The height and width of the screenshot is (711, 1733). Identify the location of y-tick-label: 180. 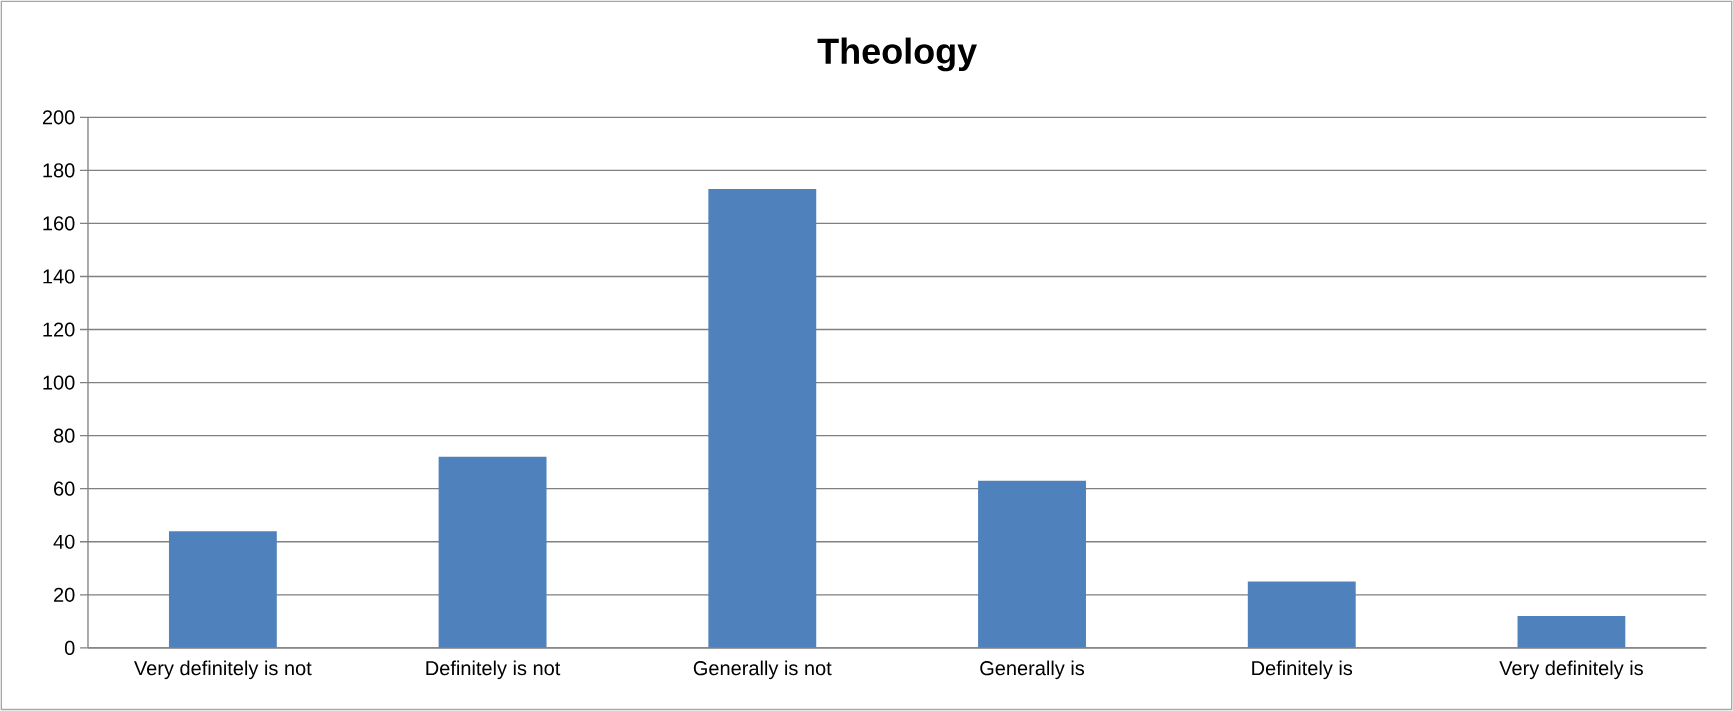
(59, 170).